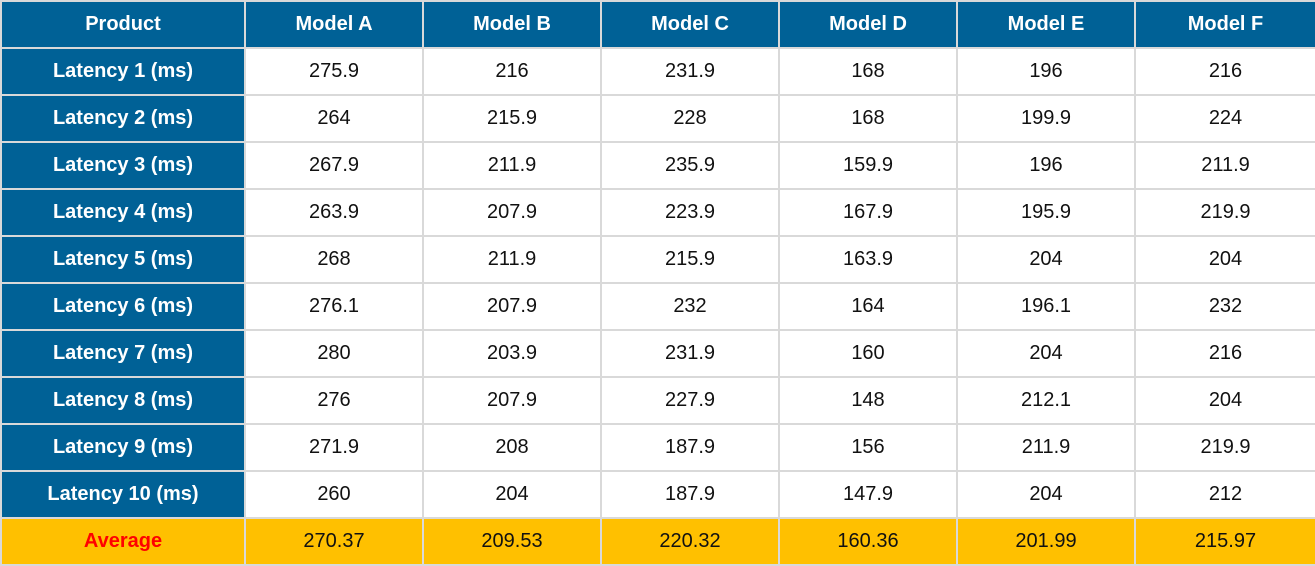  I want to click on table-cell: 227.9, so click(690, 400).